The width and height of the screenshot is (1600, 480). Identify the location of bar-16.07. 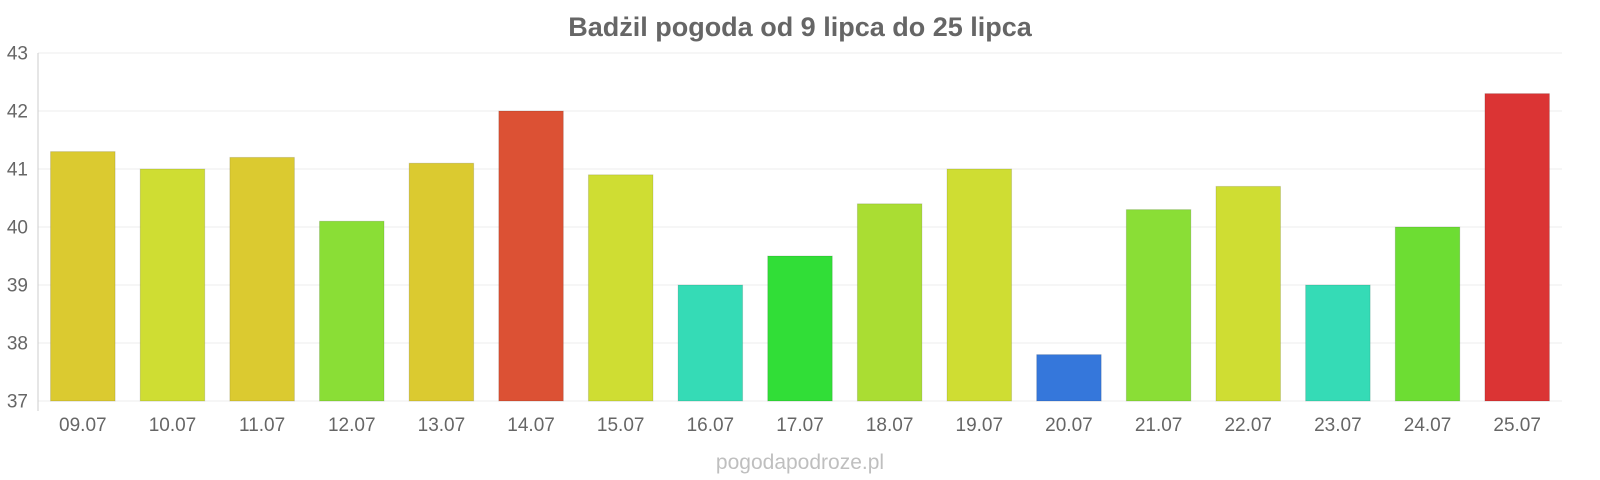
(710, 343).